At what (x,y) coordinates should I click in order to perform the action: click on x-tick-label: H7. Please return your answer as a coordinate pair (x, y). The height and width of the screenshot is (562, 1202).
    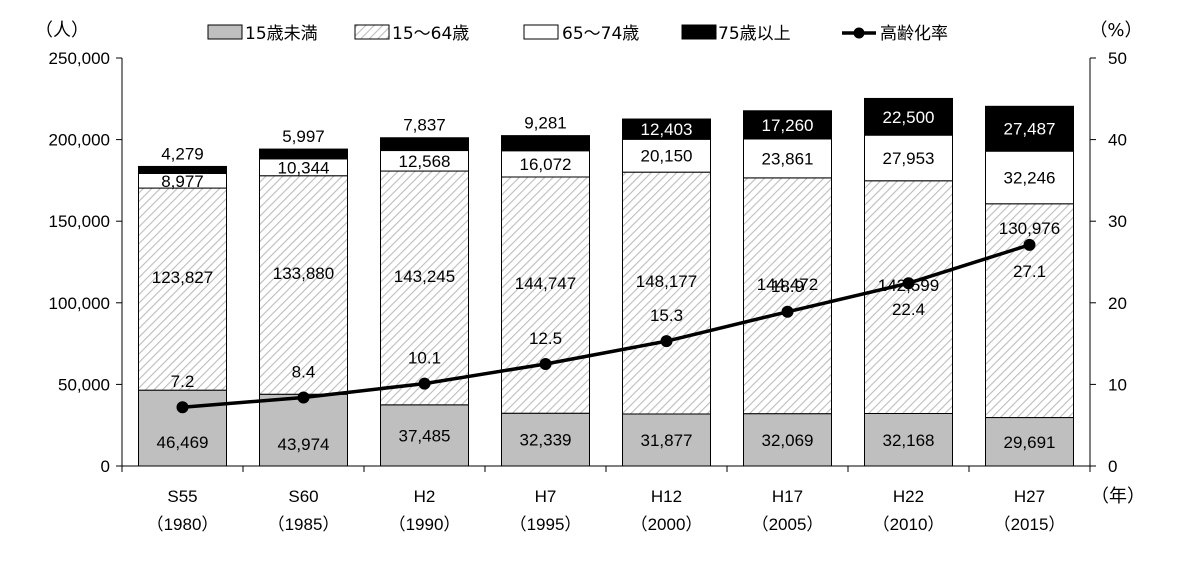
    Looking at the image, I should click on (546, 496).